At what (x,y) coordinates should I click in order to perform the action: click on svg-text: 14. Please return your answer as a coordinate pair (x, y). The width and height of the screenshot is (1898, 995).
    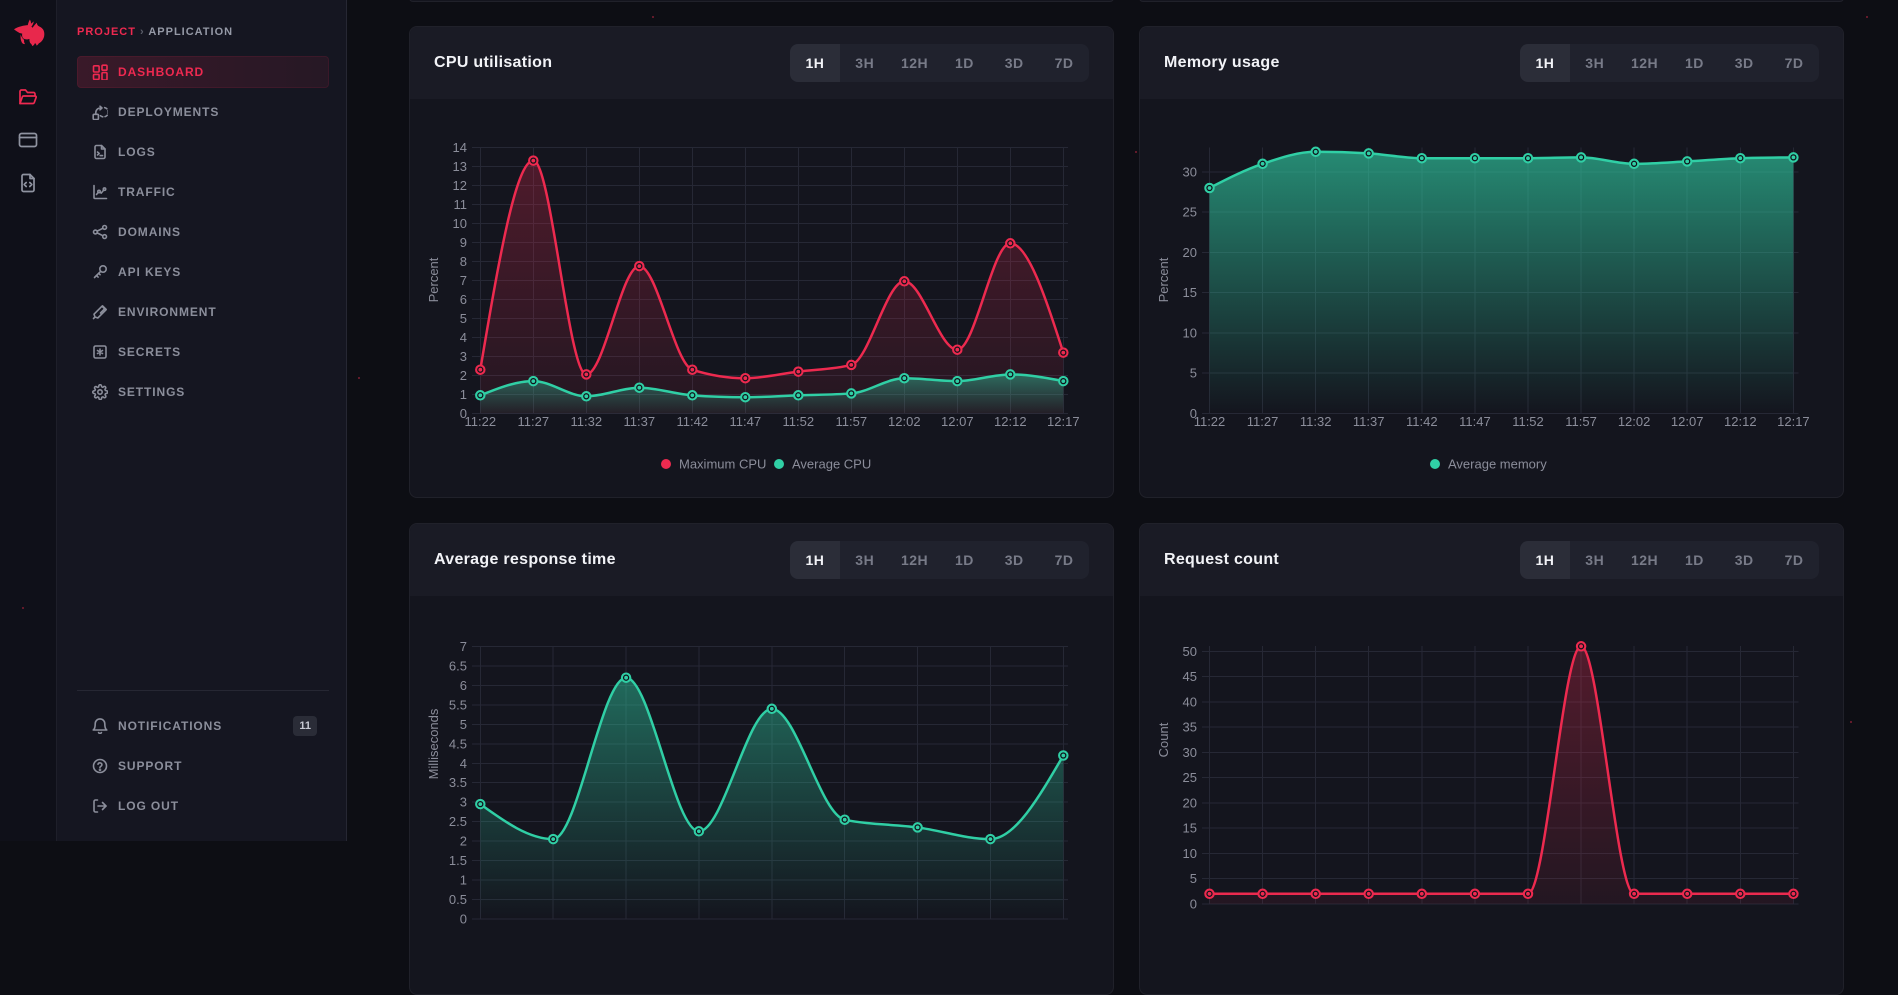
    Looking at the image, I should click on (460, 147).